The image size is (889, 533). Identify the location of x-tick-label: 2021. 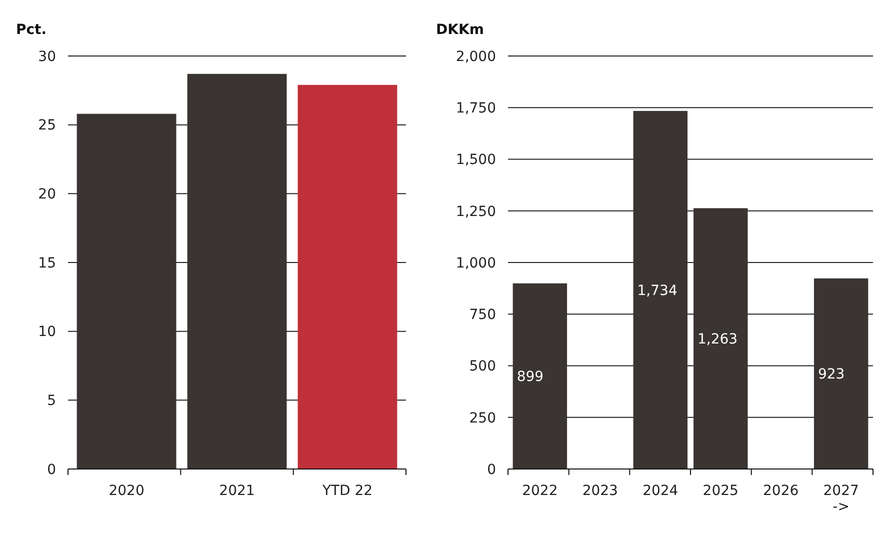
(237, 491).